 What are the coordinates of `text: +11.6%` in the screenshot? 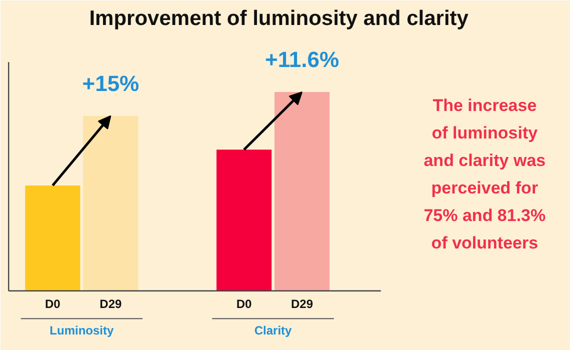 It's located at (302, 59).